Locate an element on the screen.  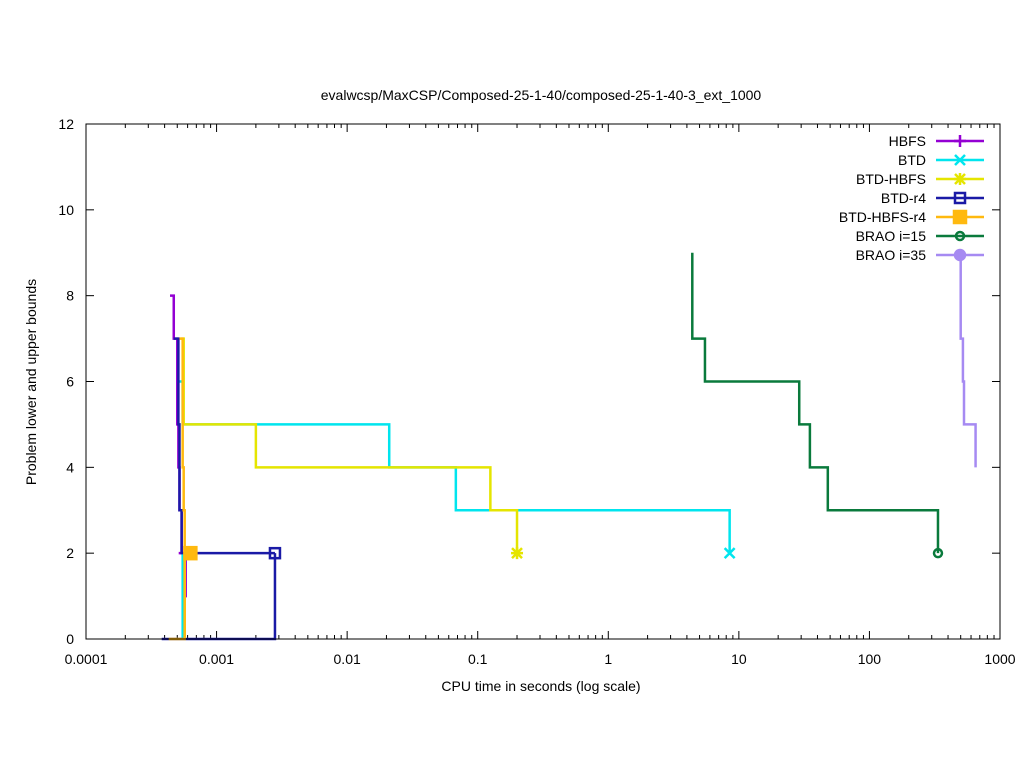
x-tick-label: 1000 is located at coordinates (999, 659).